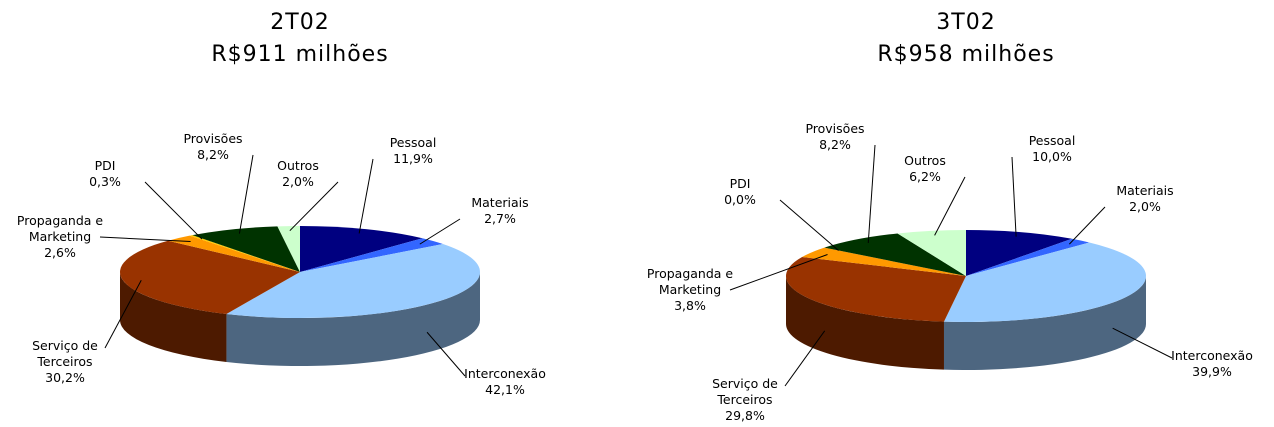 The image size is (1274, 427). Describe the element at coordinates (105, 181) in the screenshot. I see `value-label: 0,3%` at that location.